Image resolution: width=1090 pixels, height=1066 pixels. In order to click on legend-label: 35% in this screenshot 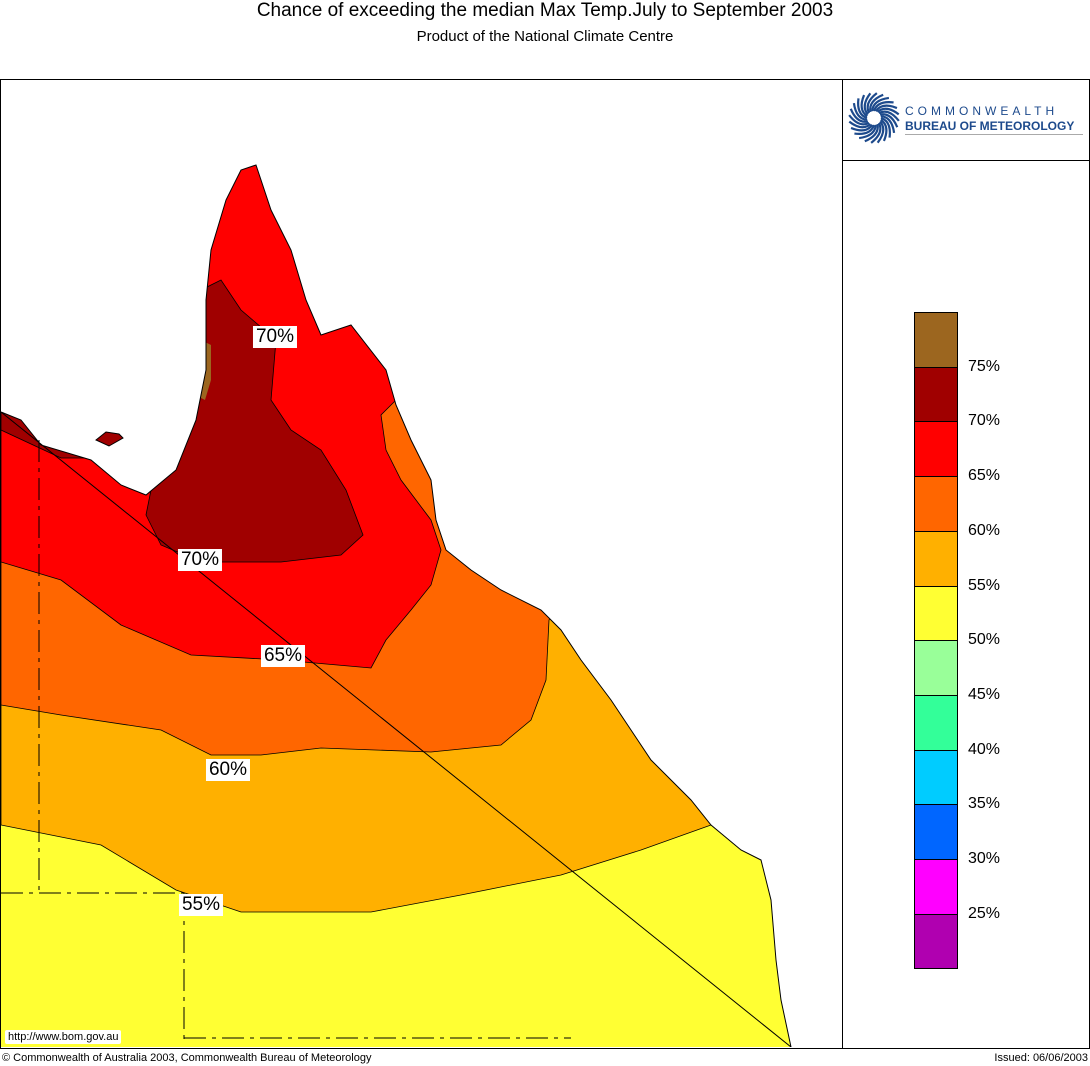, I will do `click(984, 804)`.